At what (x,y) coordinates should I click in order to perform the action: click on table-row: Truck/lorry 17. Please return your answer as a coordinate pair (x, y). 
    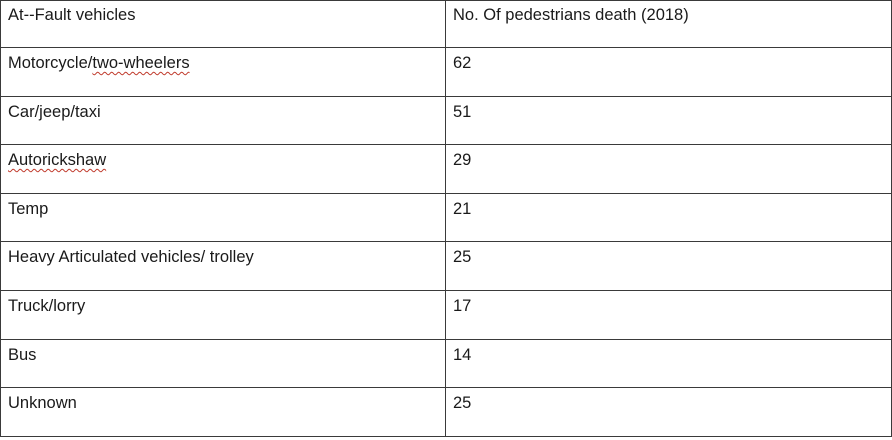
    Looking at the image, I should click on (446, 314).